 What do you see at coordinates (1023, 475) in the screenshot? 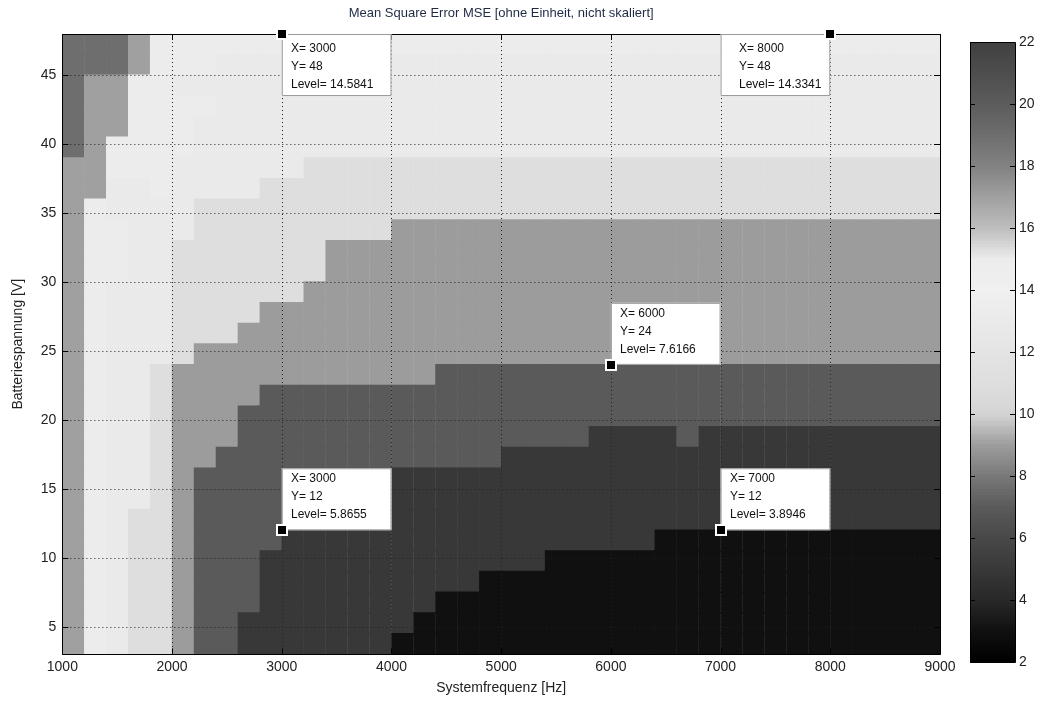
I see `color-bar-label: 8` at bounding box center [1023, 475].